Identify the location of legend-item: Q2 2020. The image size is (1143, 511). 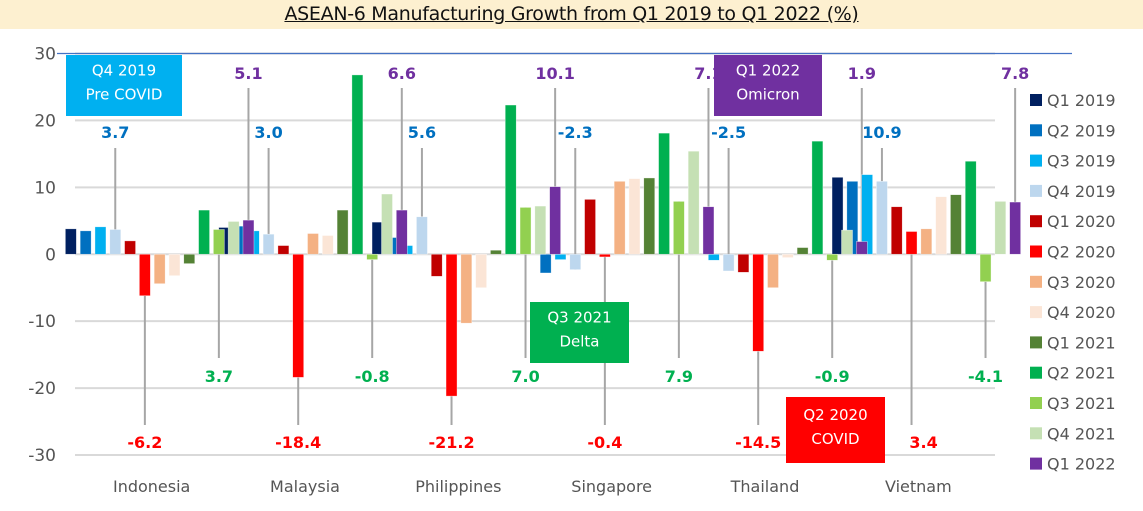
(1073, 252).